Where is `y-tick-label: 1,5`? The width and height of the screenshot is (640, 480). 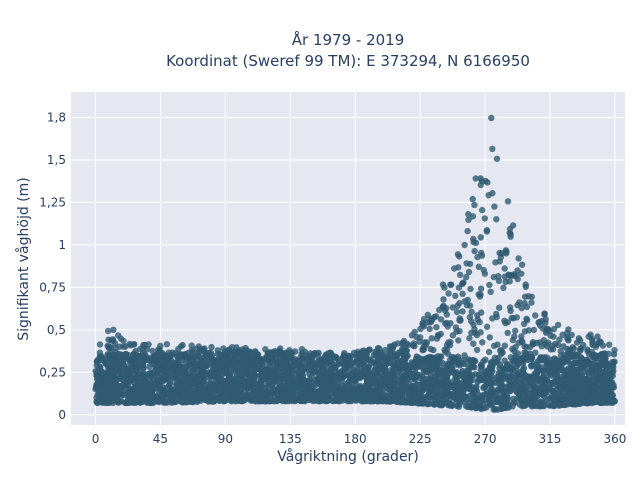 y-tick-label: 1,5 is located at coordinates (56, 160).